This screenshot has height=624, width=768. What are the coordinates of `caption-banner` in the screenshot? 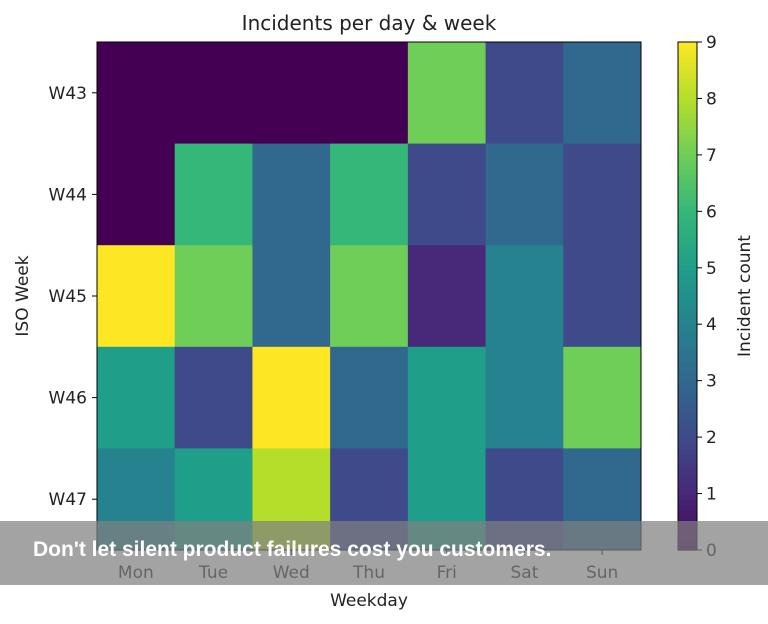 It's located at (384, 553).